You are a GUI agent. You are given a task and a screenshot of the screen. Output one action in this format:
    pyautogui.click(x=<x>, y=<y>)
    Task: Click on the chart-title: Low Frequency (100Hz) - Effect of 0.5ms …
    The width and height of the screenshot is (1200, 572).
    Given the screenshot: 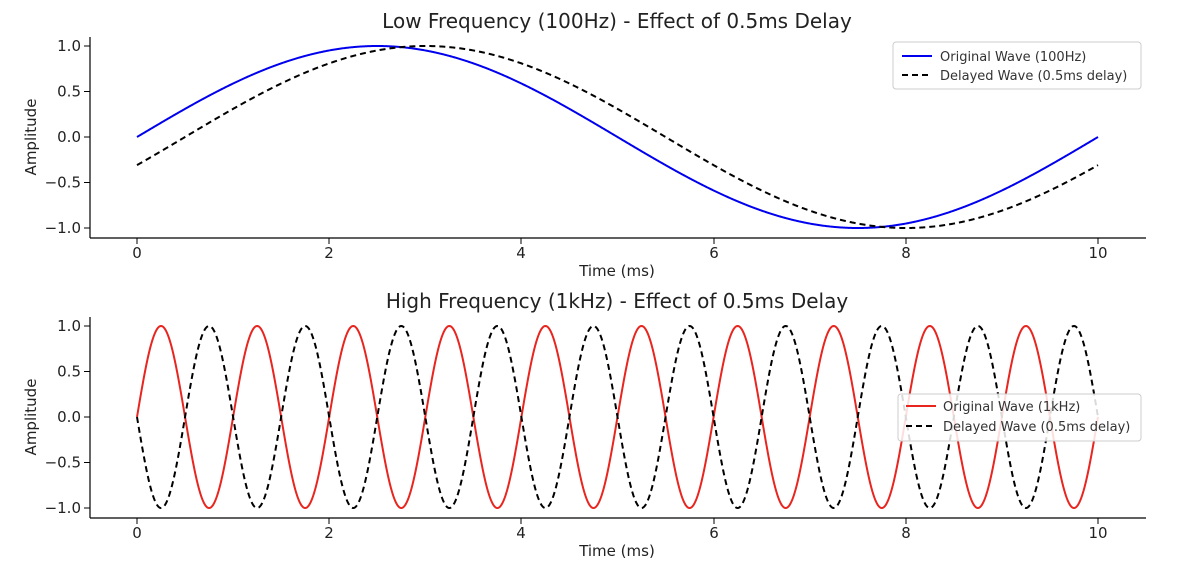 What is the action you would take?
    pyautogui.click(x=617, y=21)
    